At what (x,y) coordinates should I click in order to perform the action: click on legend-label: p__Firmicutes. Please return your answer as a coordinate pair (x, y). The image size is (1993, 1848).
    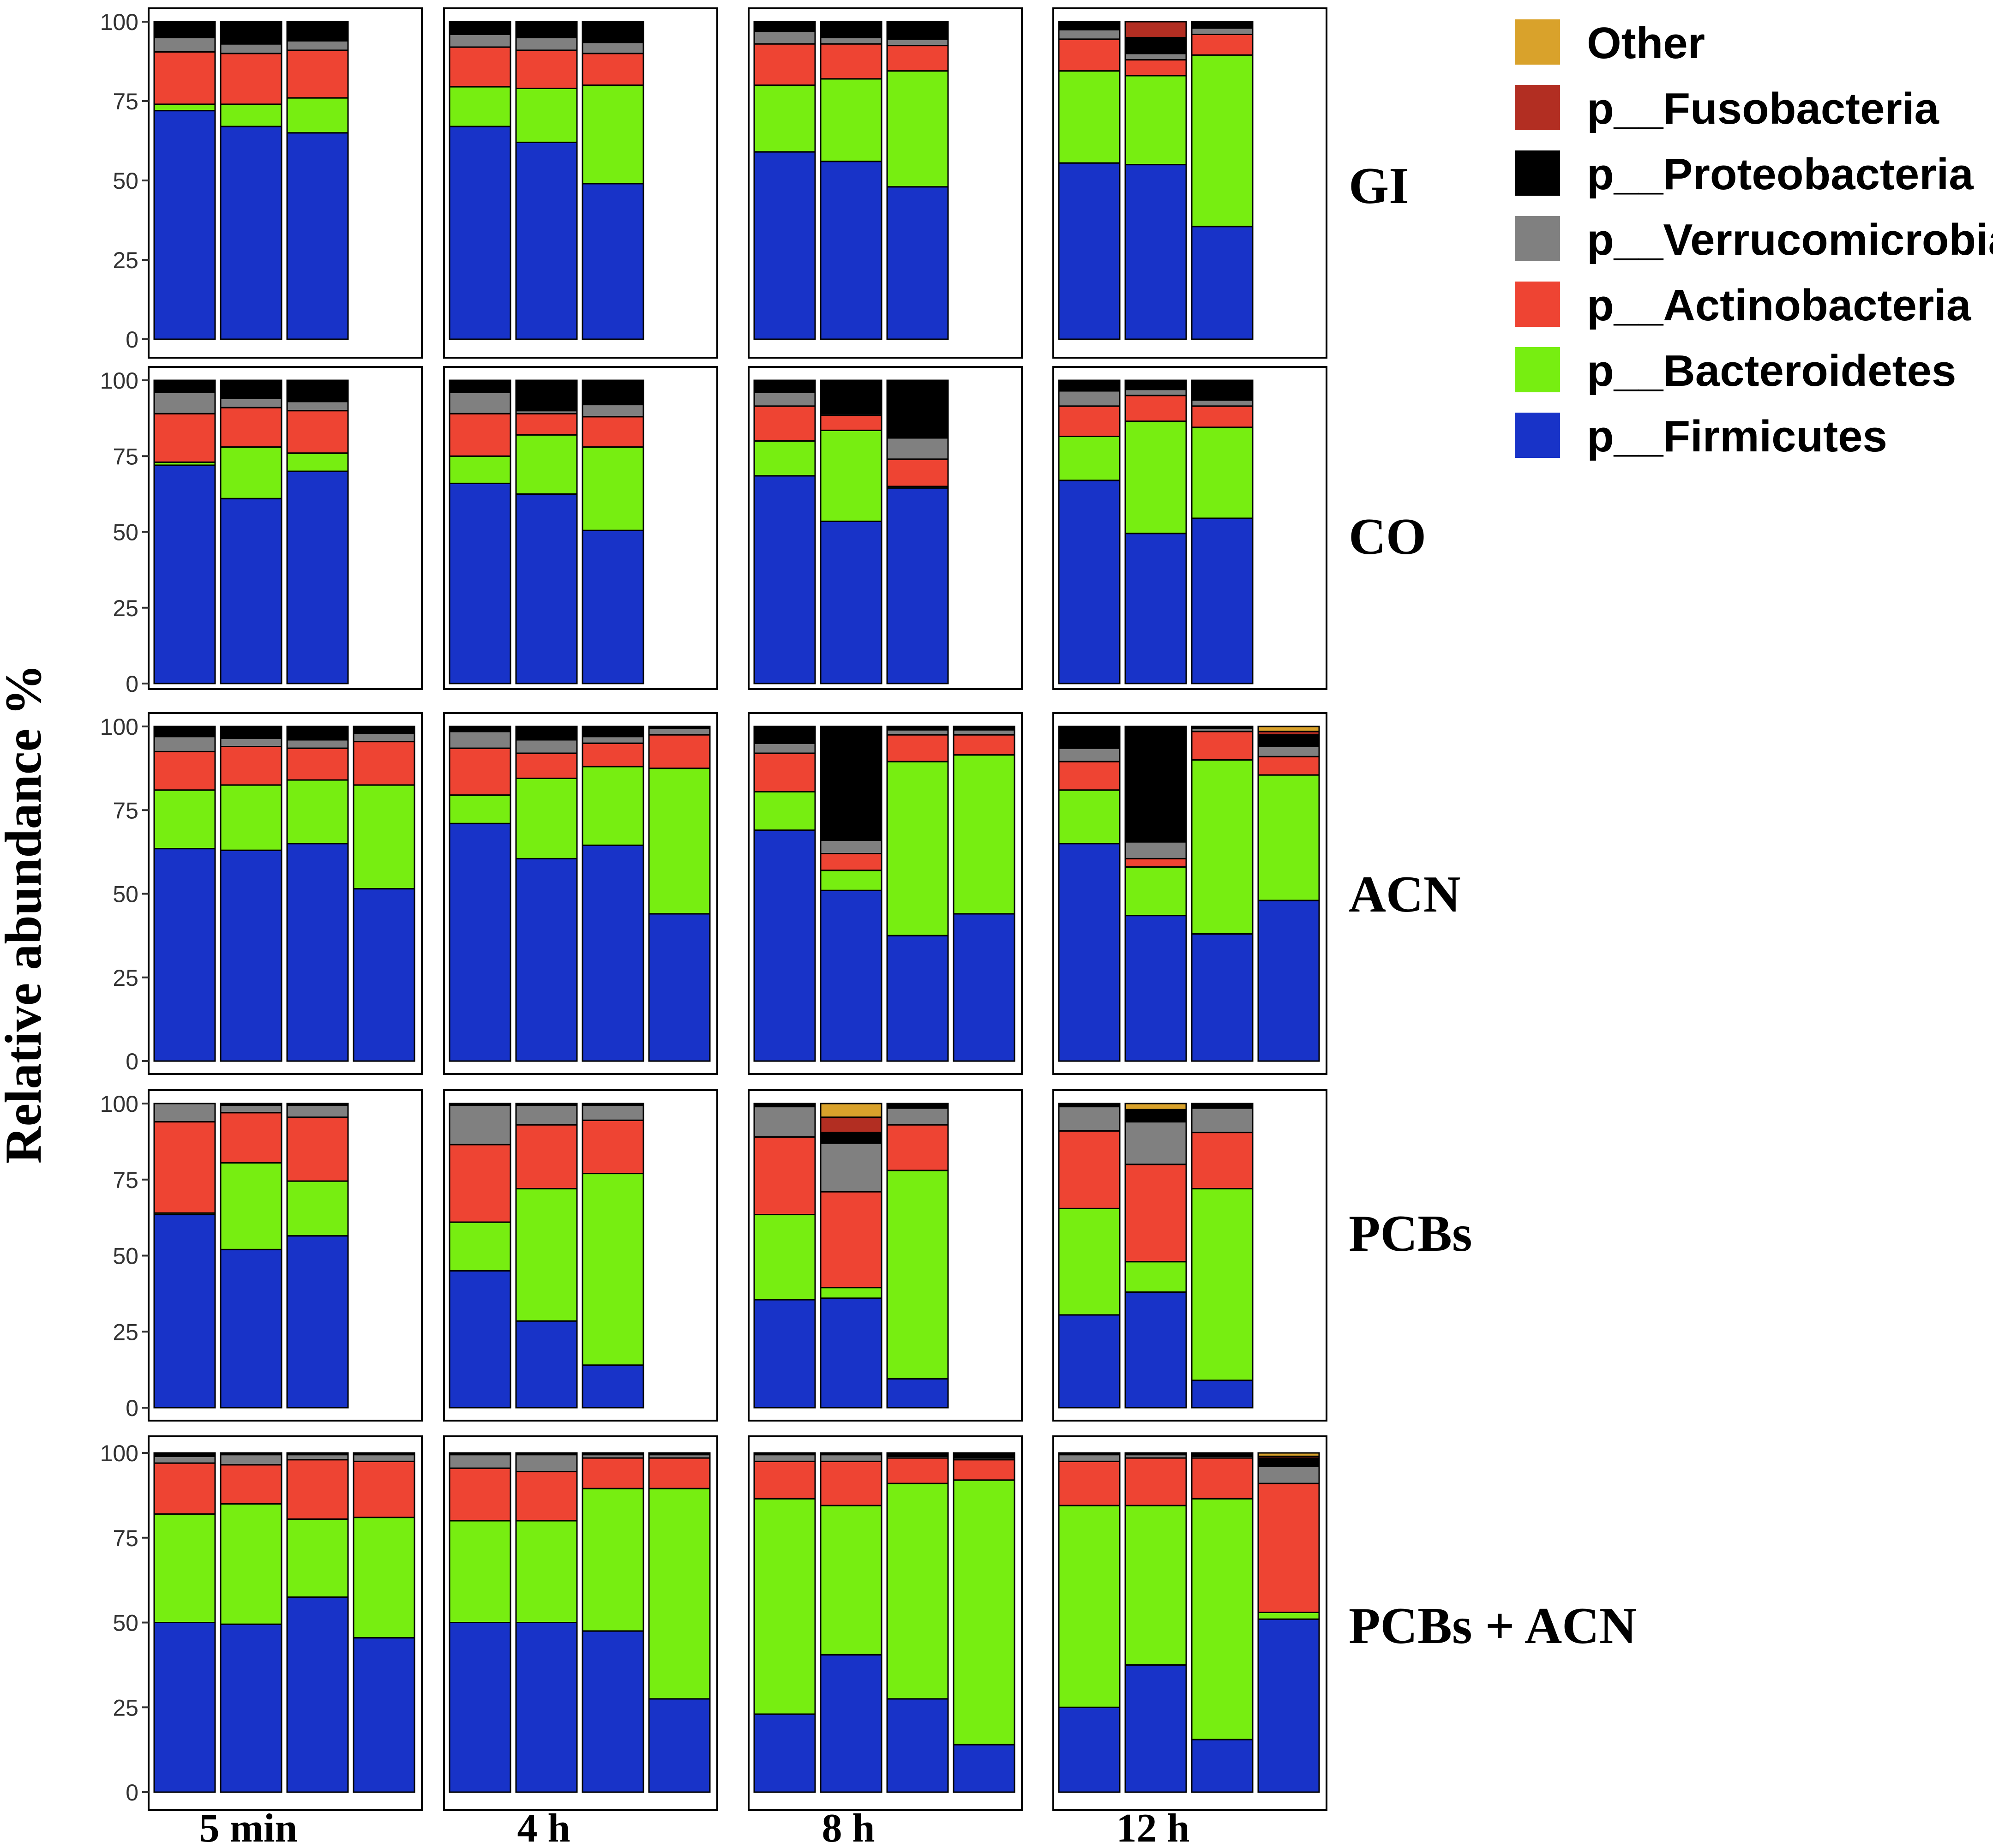
    Looking at the image, I should click on (1737, 436).